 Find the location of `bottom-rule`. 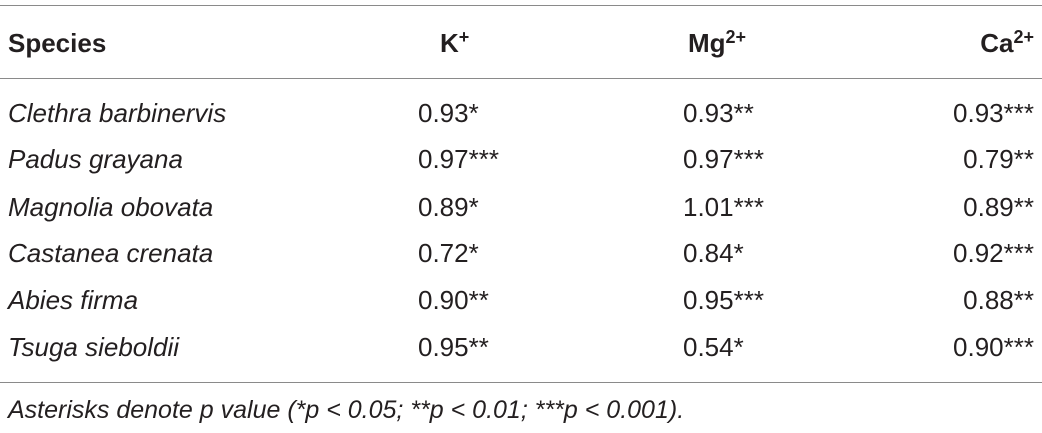

bottom-rule is located at coordinates (521, 382).